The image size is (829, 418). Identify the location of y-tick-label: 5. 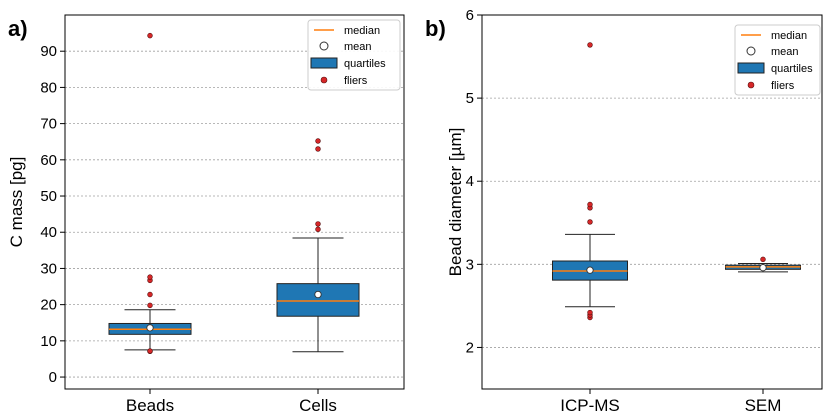
(470, 98).